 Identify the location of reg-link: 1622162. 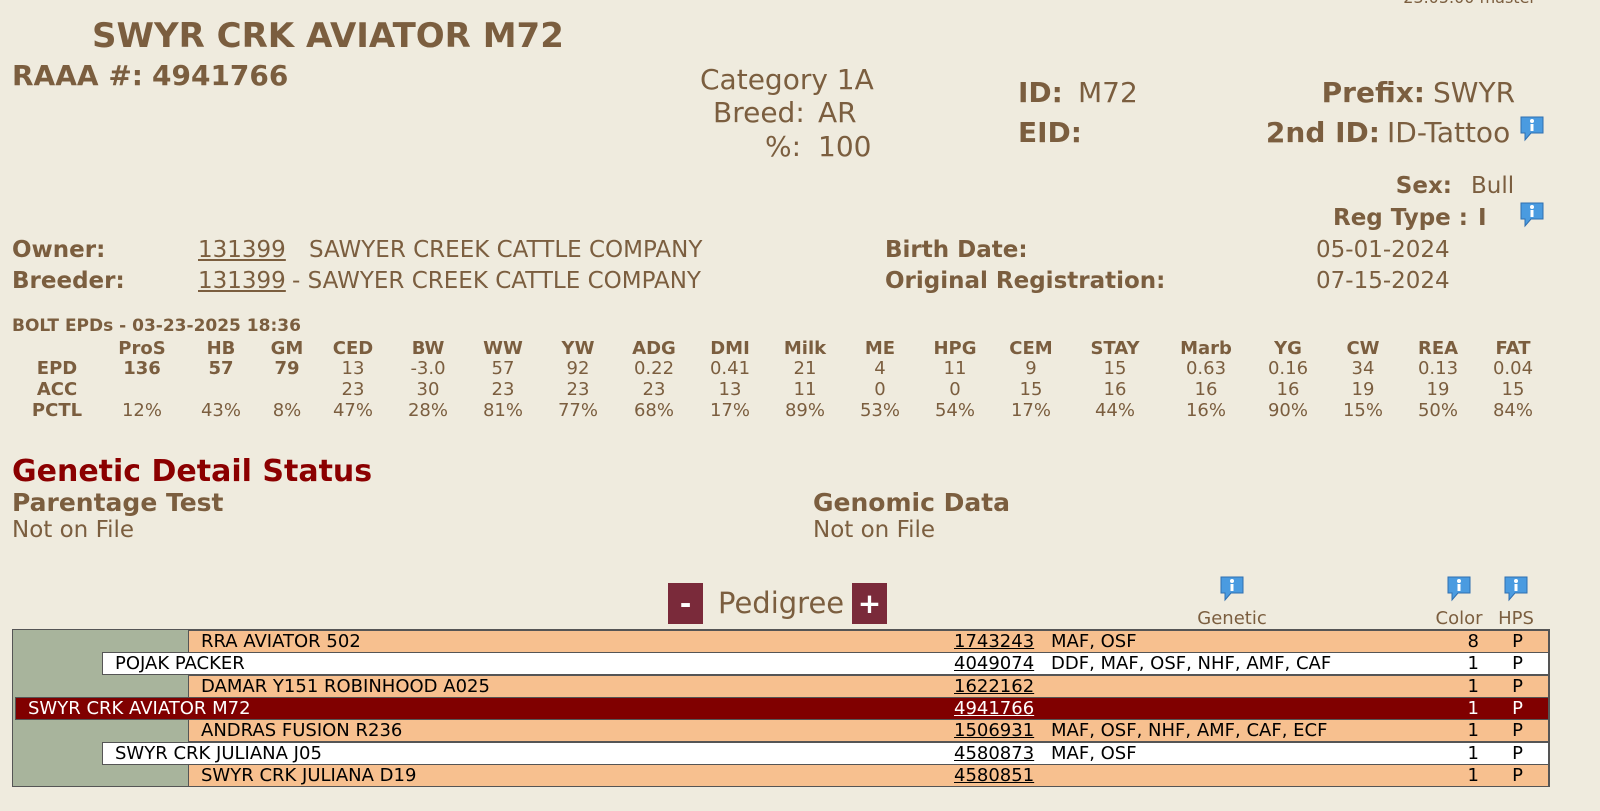
(994, 686).